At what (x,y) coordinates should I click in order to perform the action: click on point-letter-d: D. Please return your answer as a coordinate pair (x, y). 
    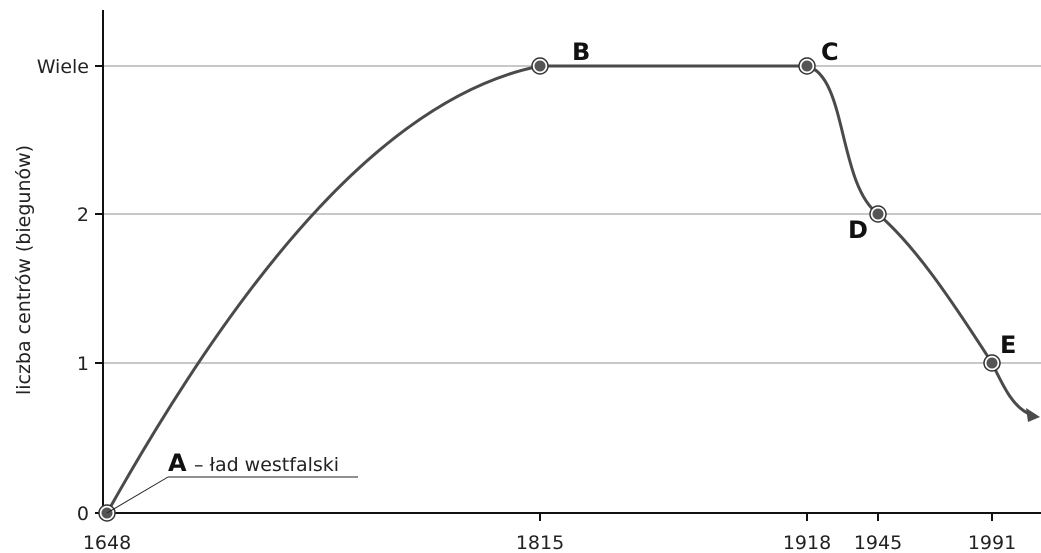
    Looking at the image, I should click on (858, 230).